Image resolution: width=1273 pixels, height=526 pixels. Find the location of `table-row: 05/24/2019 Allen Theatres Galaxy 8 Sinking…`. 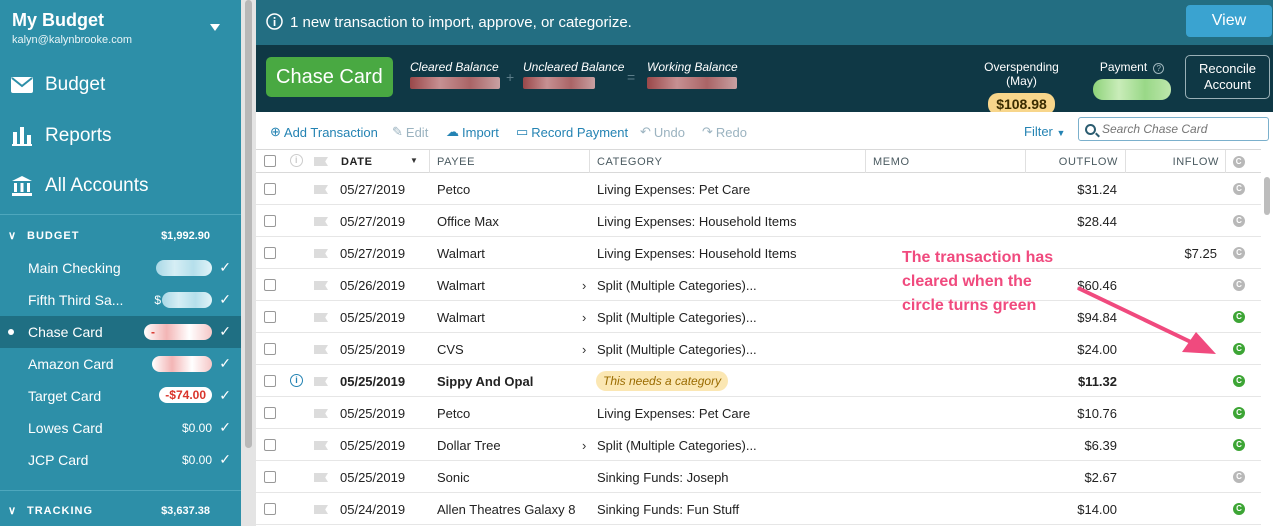

table-row: 05/24/2019 Allen Theatres Galaxy 8 Sinking… is located at coordinates (758, 509).